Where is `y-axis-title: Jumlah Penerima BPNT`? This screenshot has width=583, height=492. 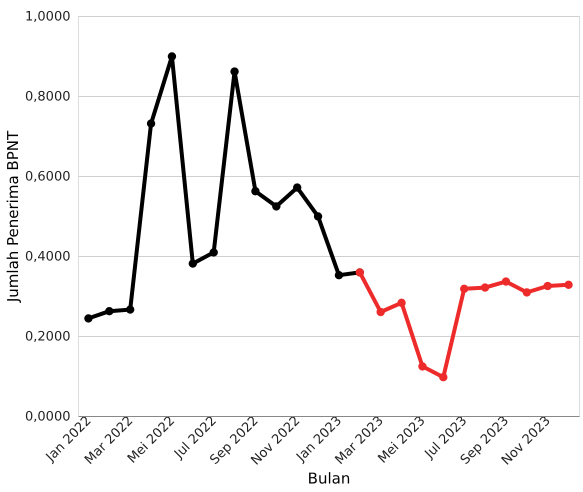
y-axis-title: Jumlah Penerima BPNT is located at coordinates (13, 217).